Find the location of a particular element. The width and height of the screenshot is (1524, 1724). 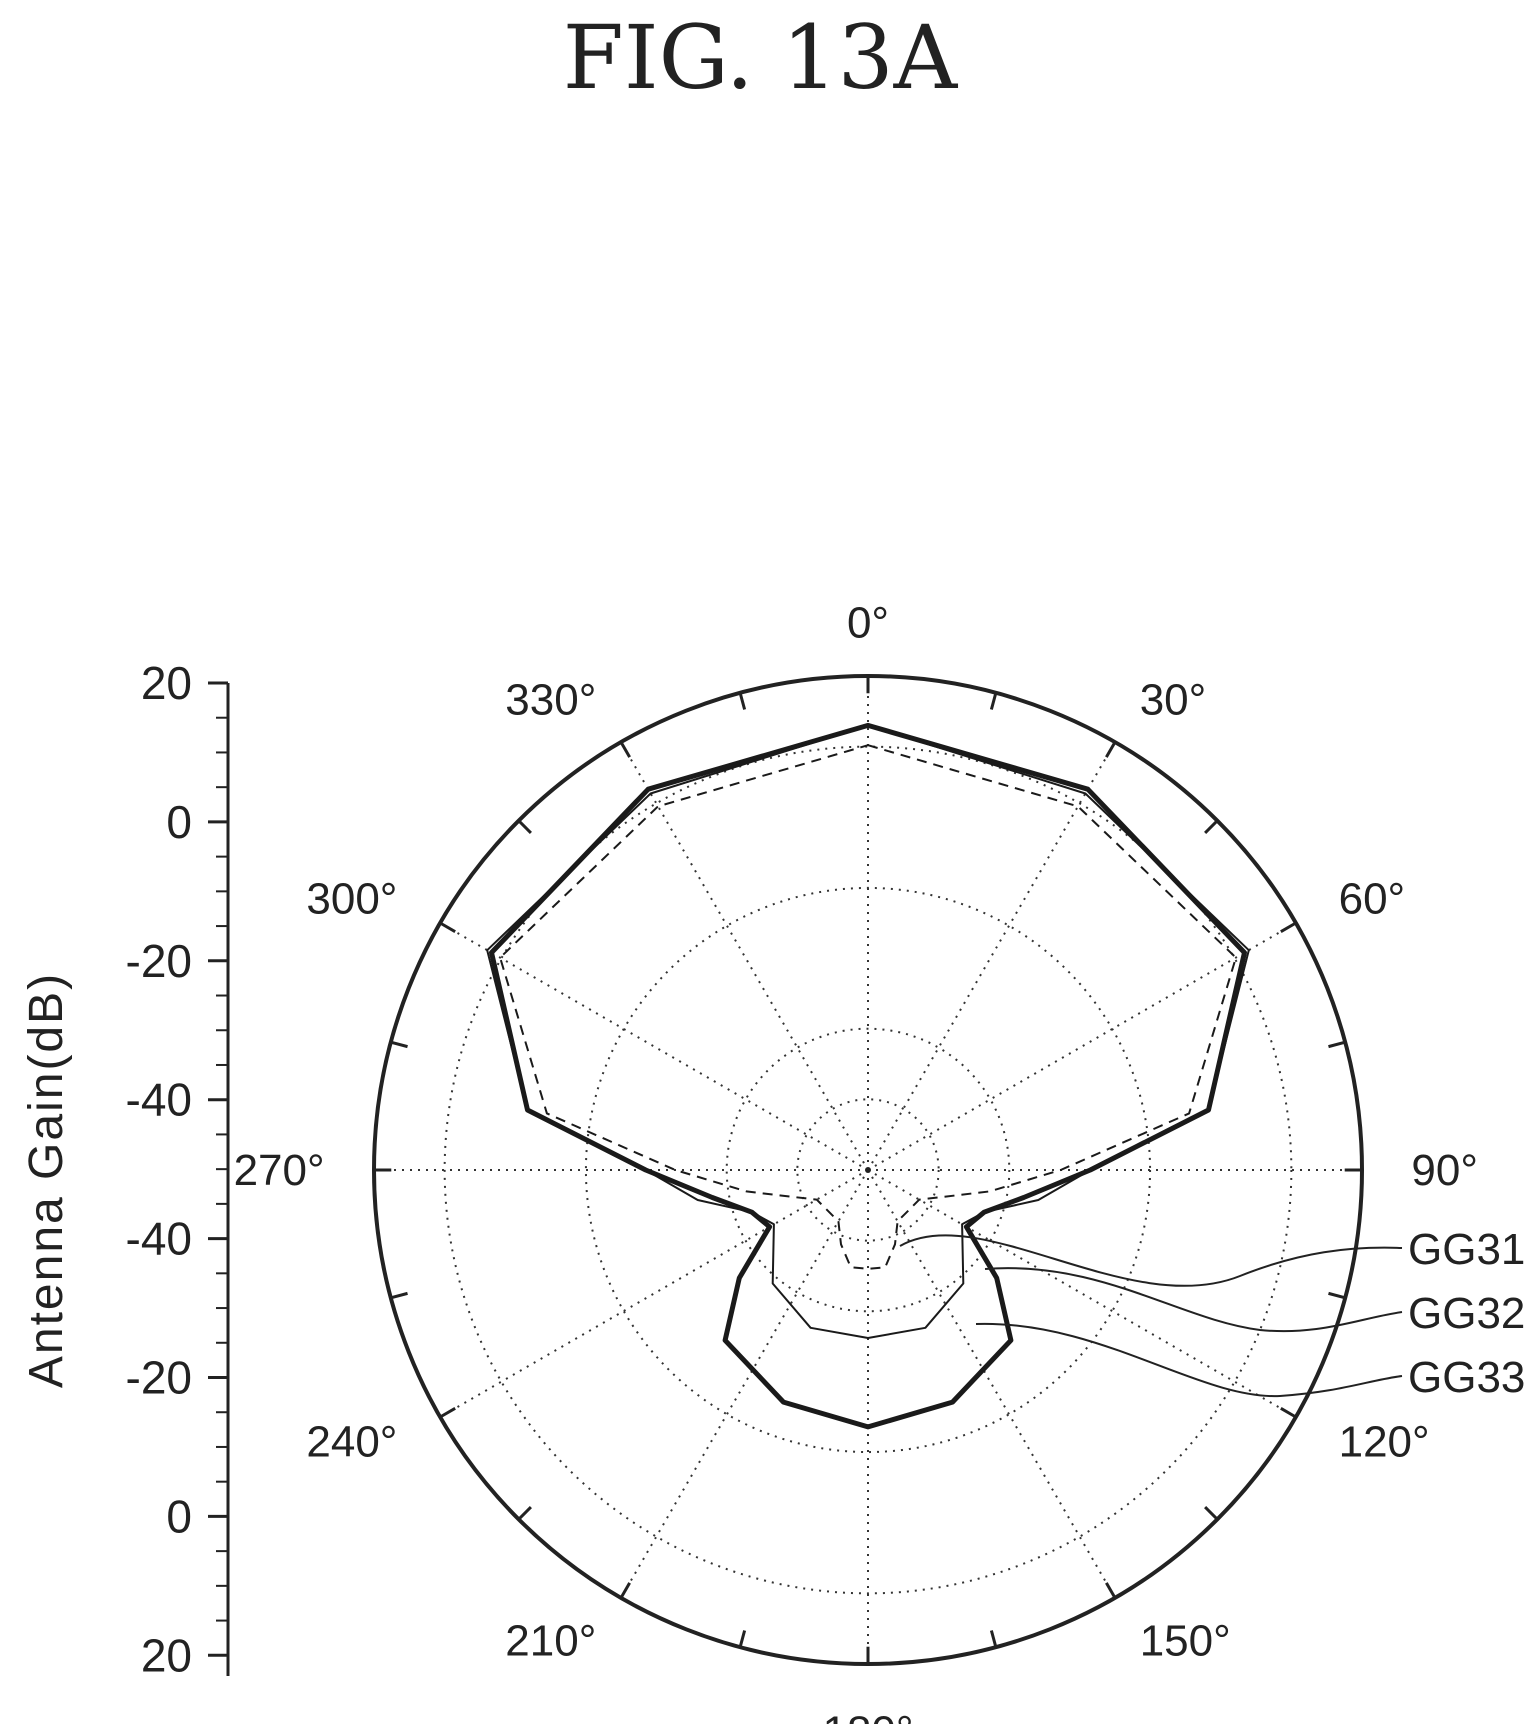

angle-label: 330° is located at coordinates (550, 699).